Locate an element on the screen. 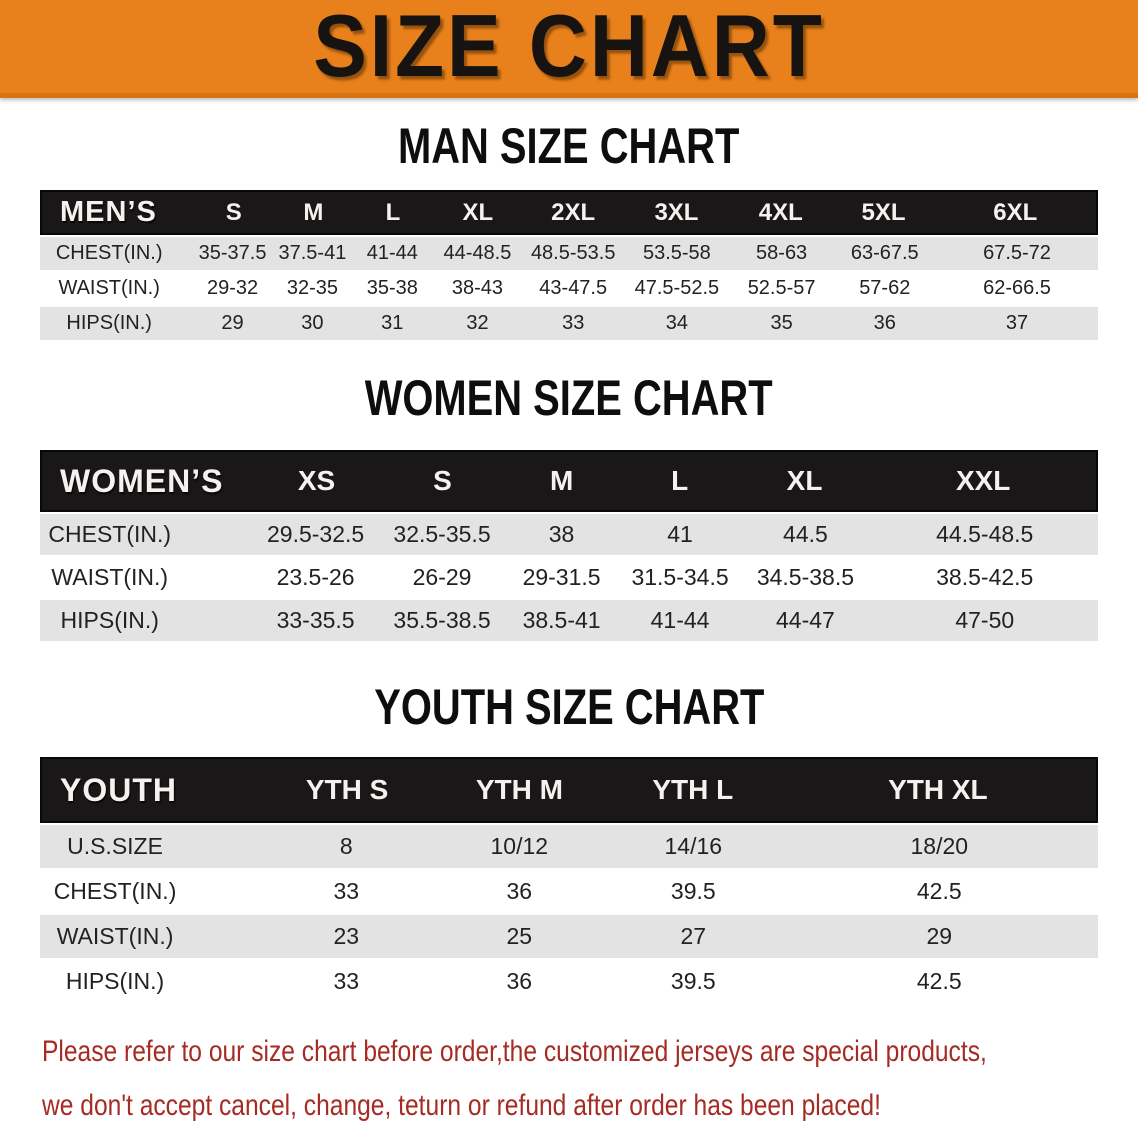 The image size is (1138, 1132). women-section-heading: WOMEN SIZE CHART is located at coordinates (569, 395).